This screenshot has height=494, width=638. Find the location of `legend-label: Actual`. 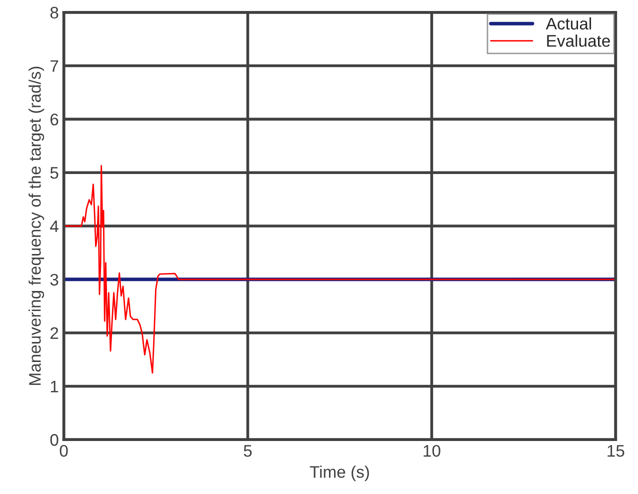

legend-label: Actual is located at coordinates (569, 23).